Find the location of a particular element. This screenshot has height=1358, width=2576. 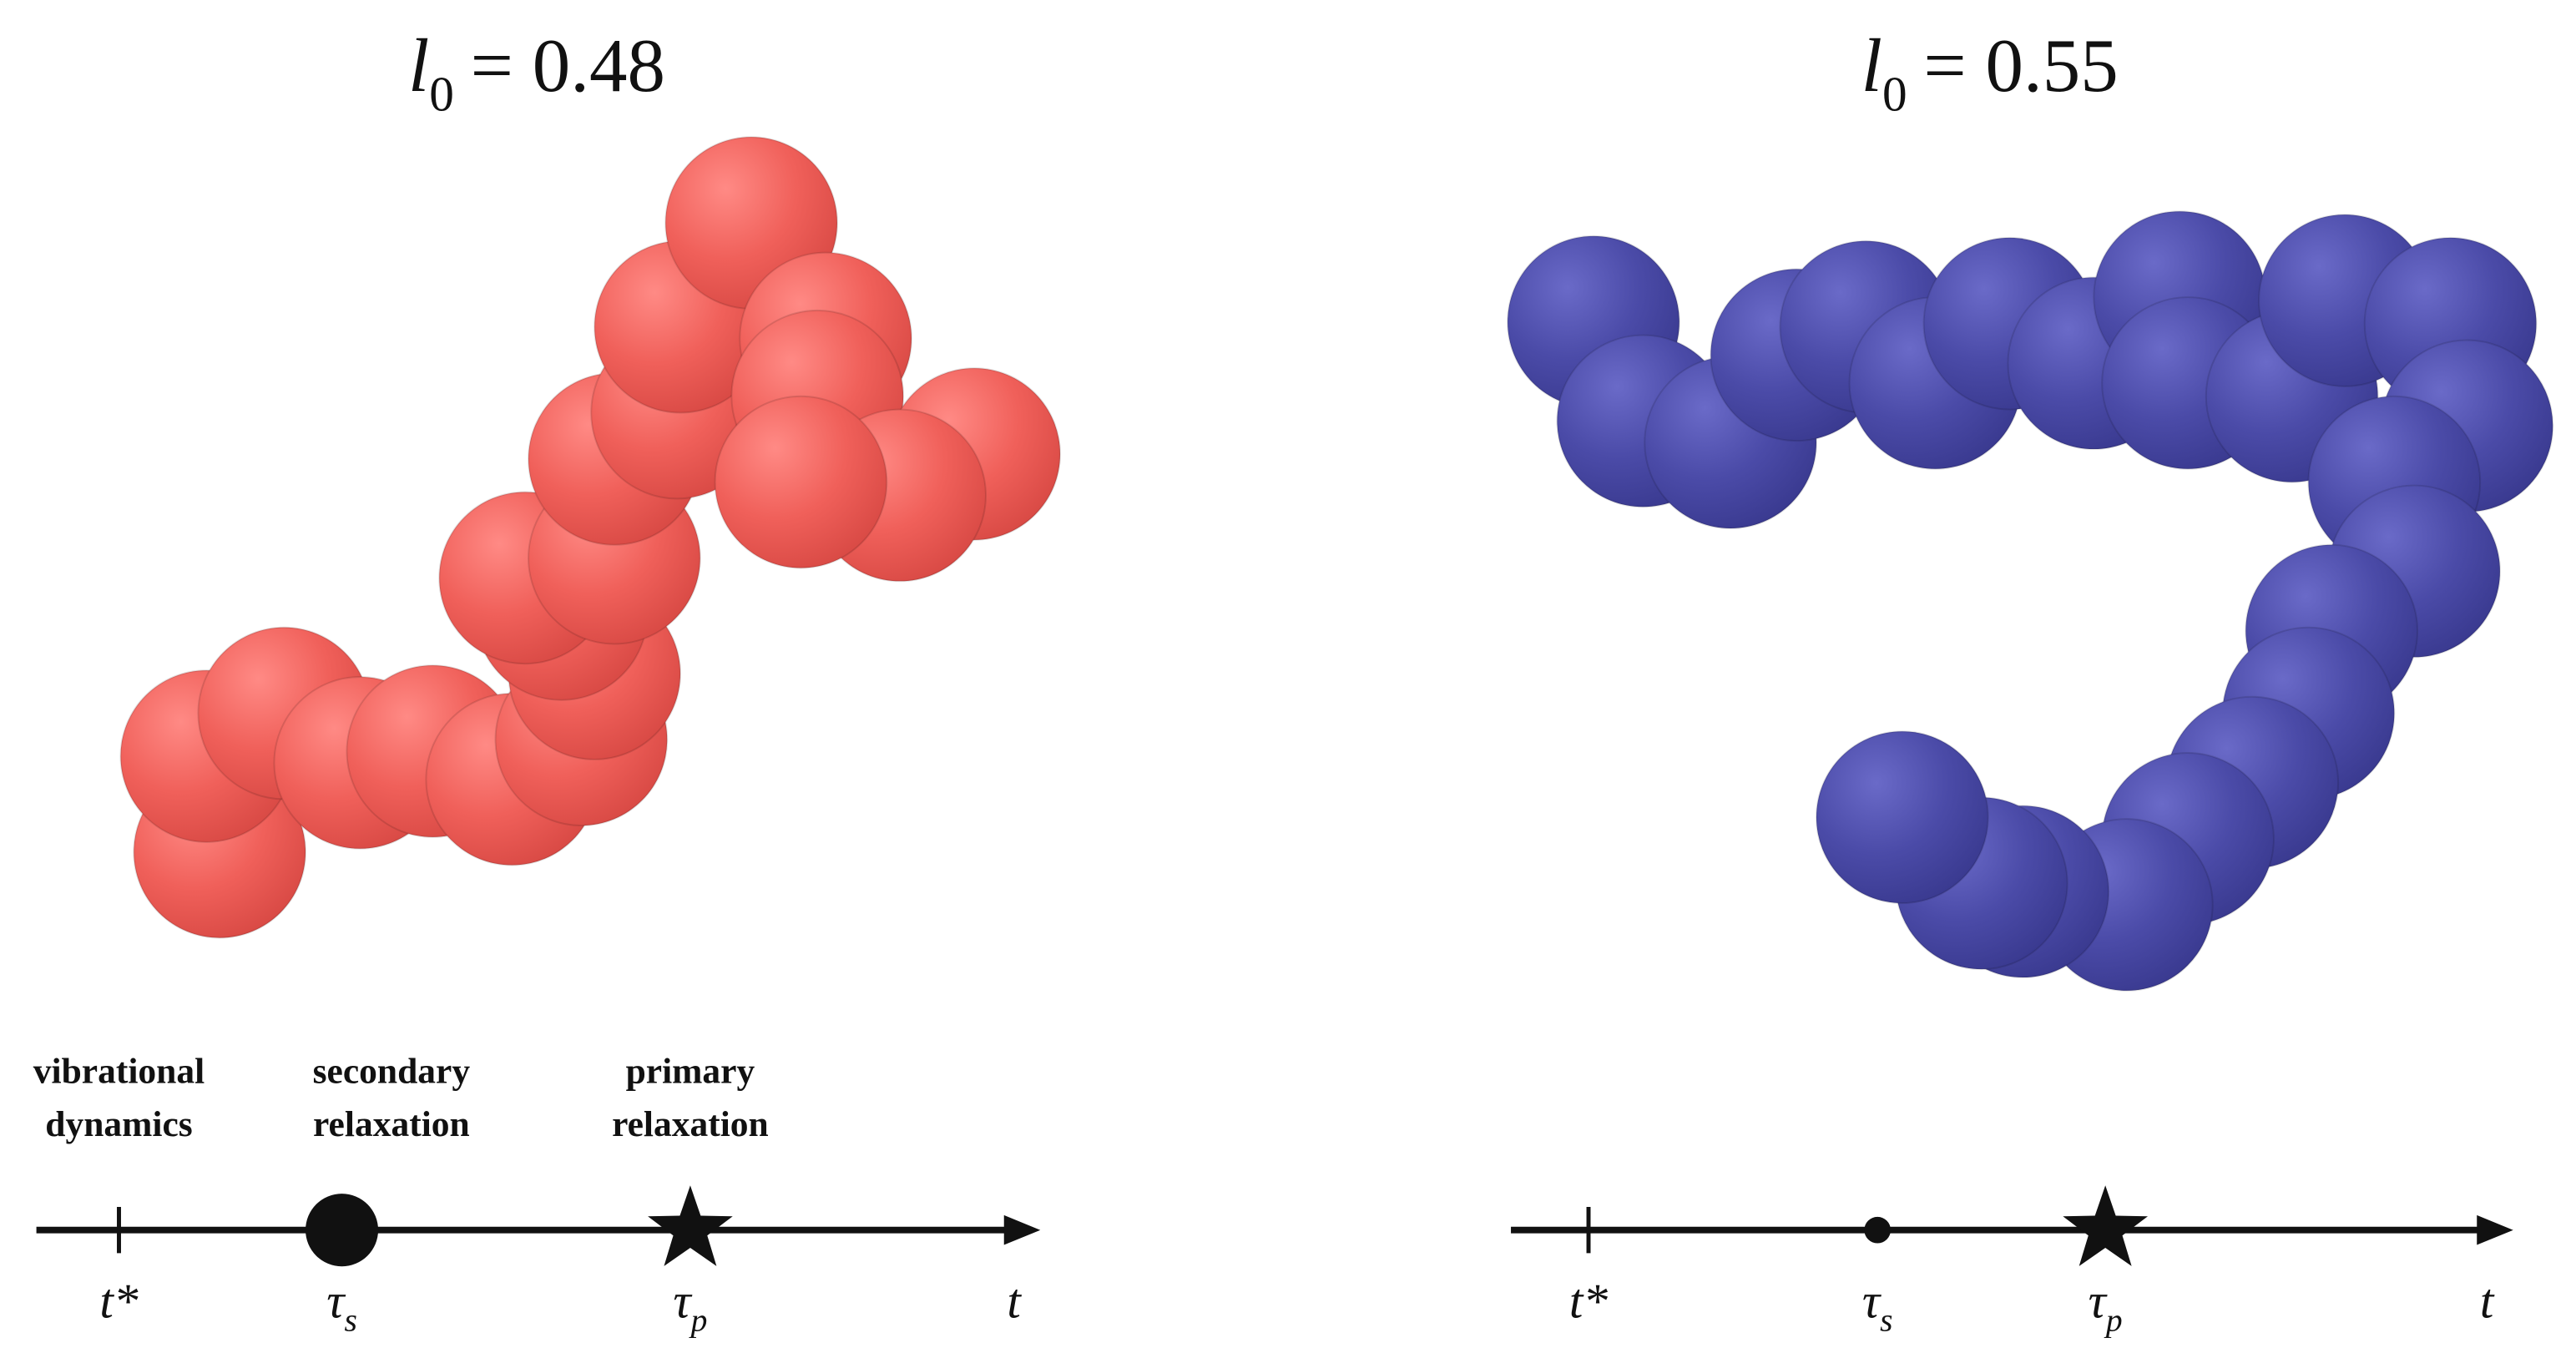

annotation: vibrational is located at coordinates (119, 1072).